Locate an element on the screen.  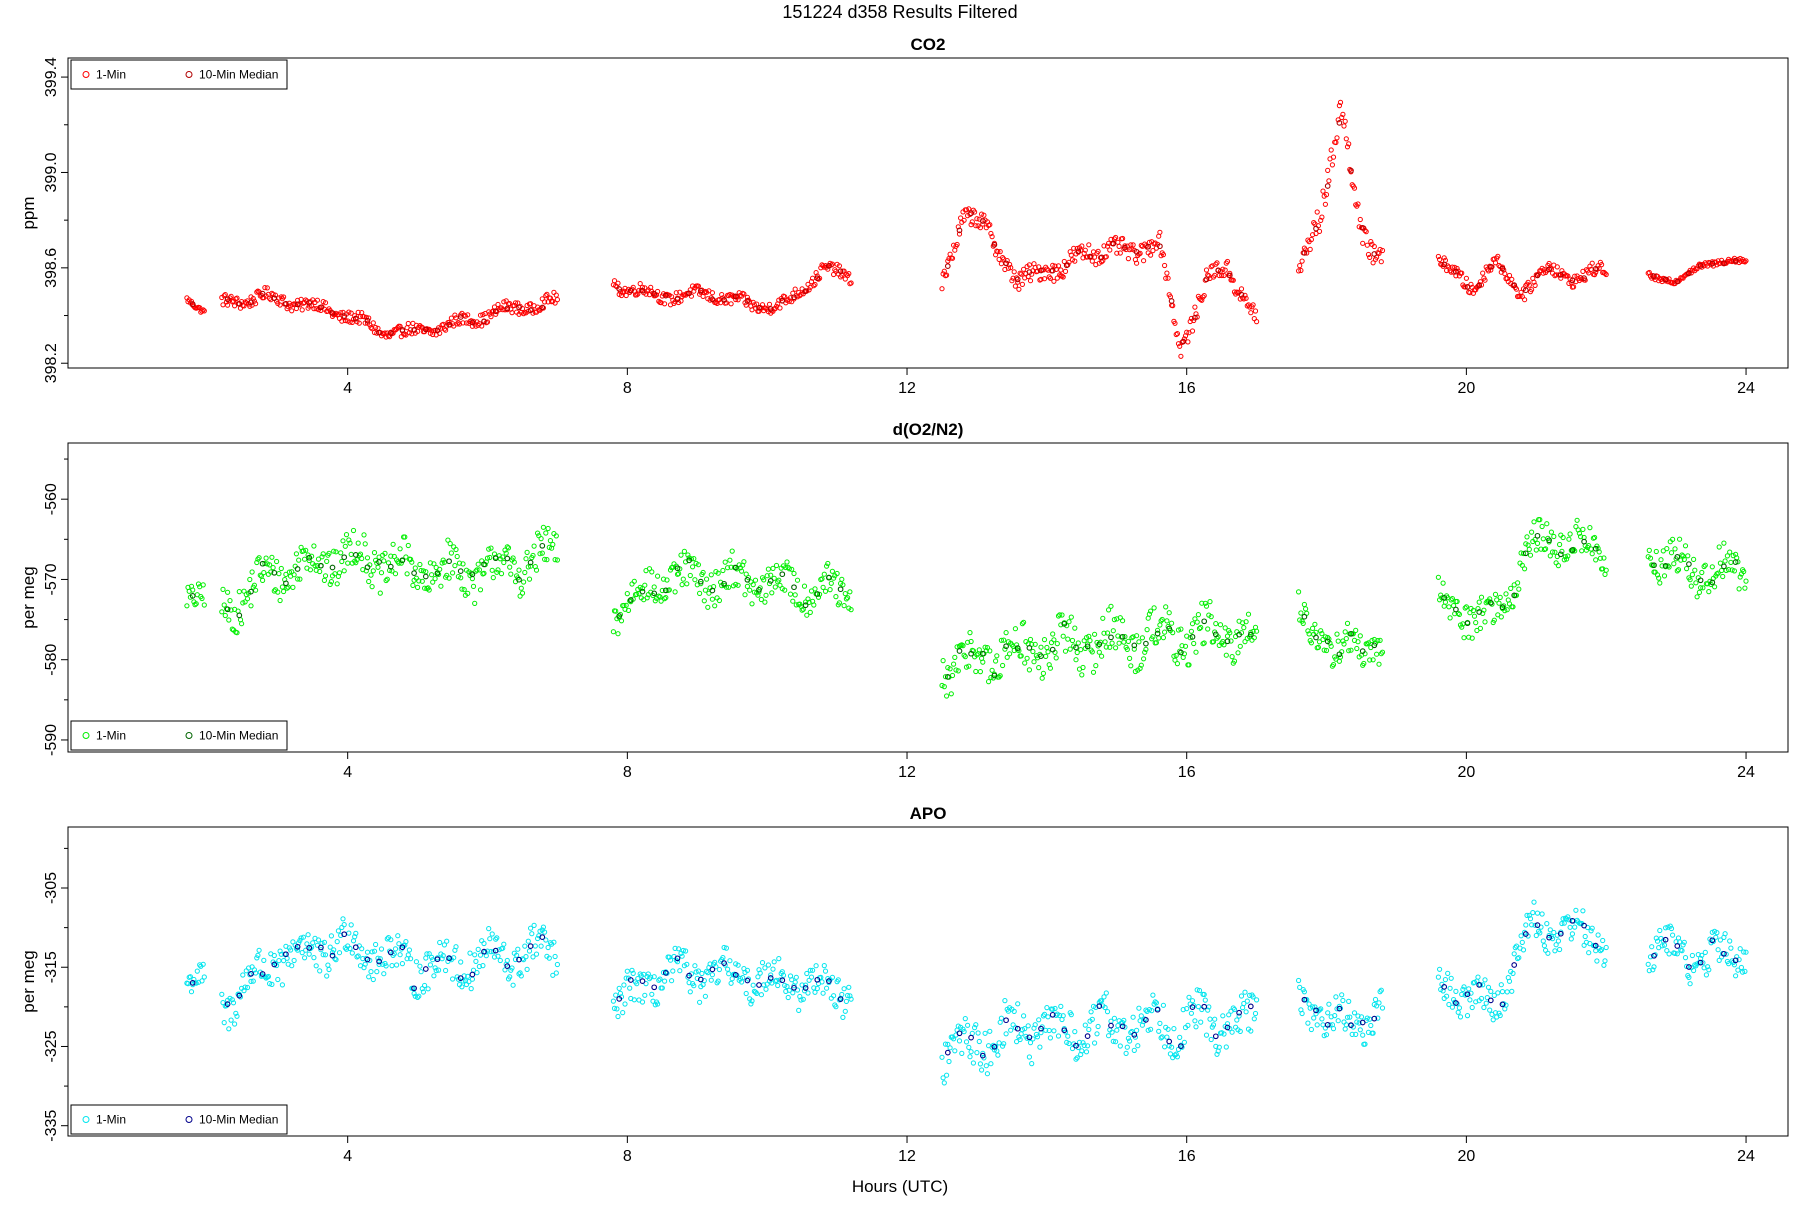
y-tick-label: -590 is located at coordinates (51, 740).